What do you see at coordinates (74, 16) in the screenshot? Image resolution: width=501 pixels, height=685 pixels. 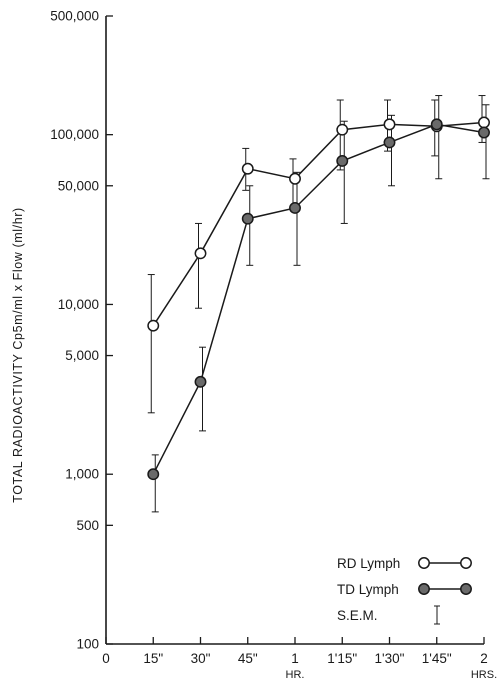 I see `y-tick-label: 500,000` at bounding box center [74, 16].